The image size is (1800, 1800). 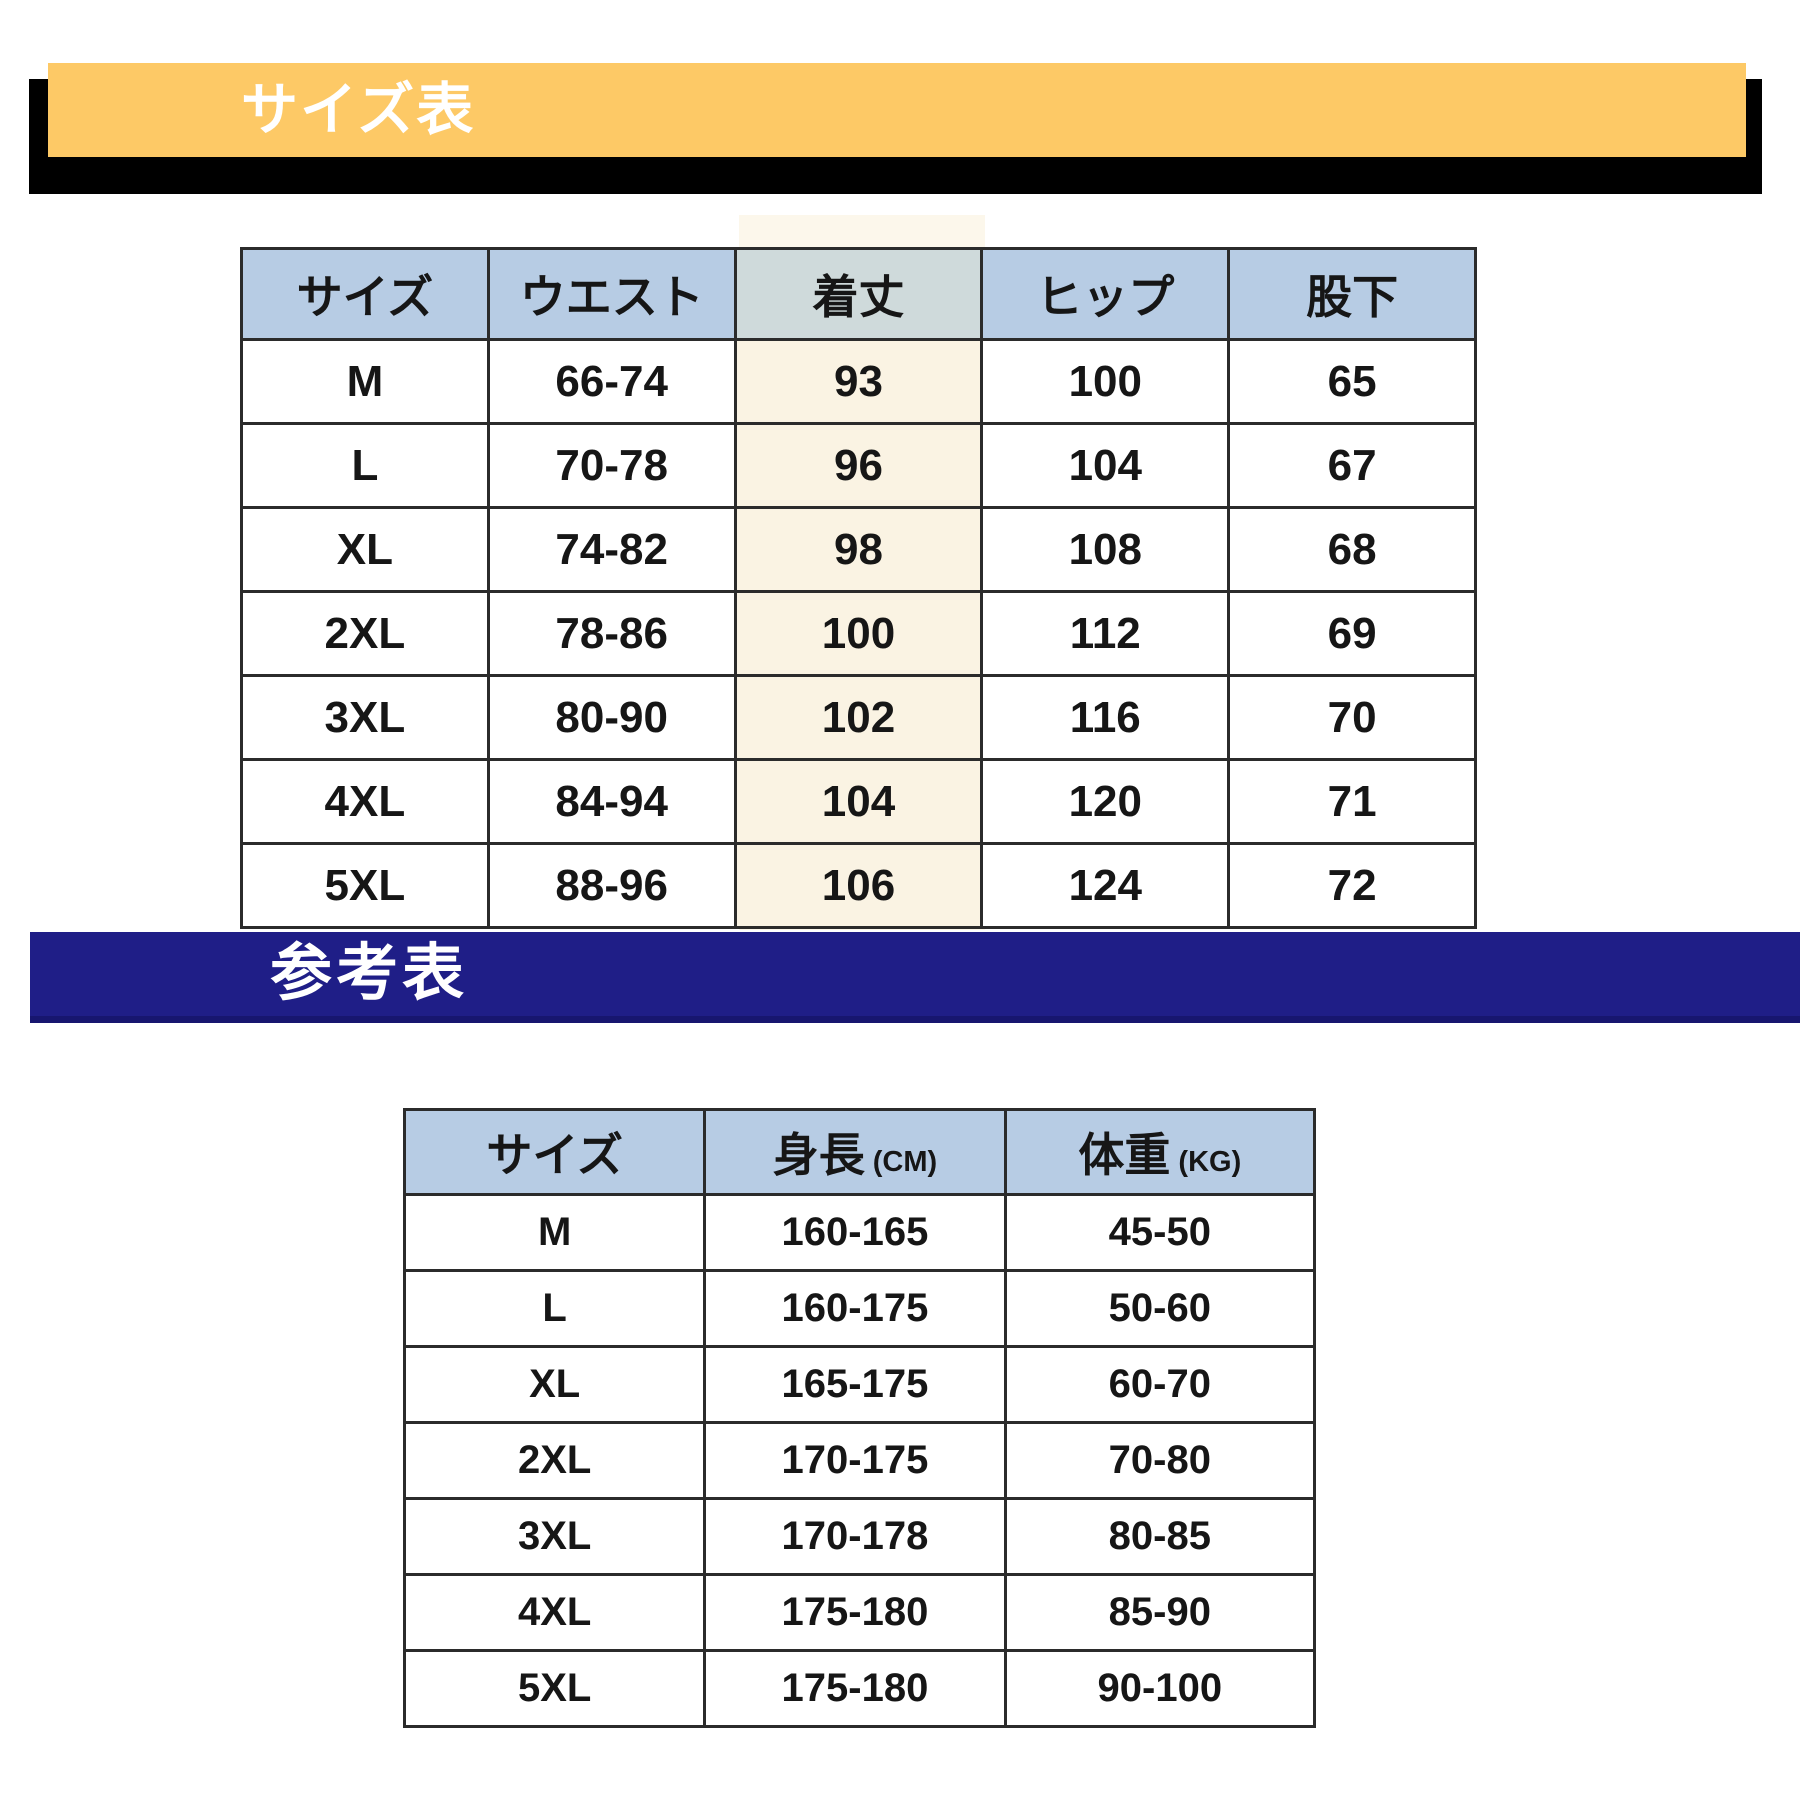 I want to click on measurement-cell: 96, so click(x=858, y=465).